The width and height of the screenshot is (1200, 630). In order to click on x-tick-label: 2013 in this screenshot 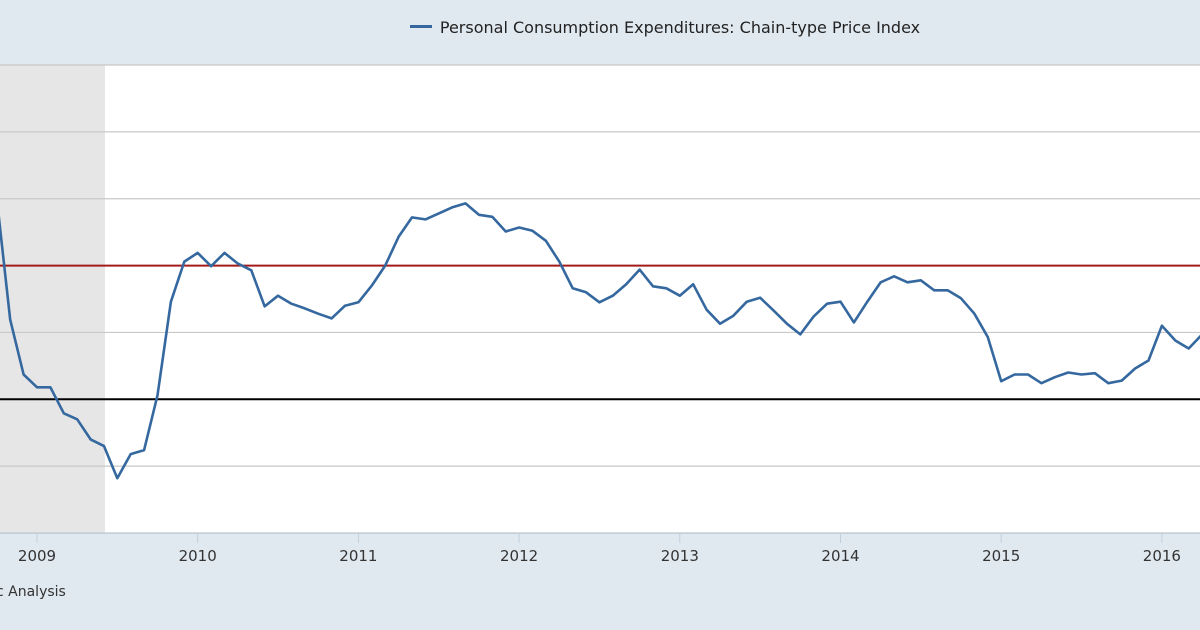, I will do `click(680, 556)`.